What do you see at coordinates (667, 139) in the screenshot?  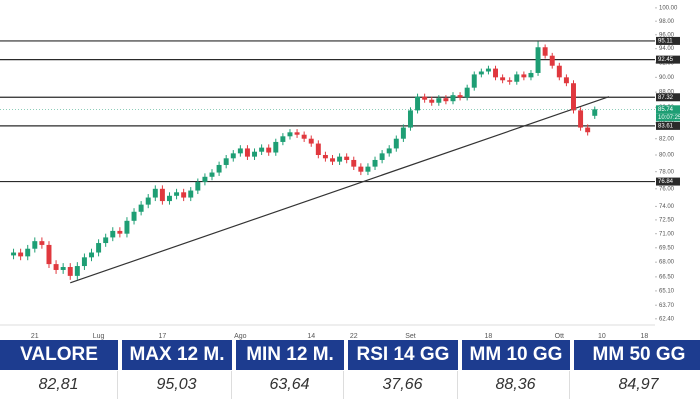 I see `y-tick-label: 82.00` at bounding box center [667, 139].